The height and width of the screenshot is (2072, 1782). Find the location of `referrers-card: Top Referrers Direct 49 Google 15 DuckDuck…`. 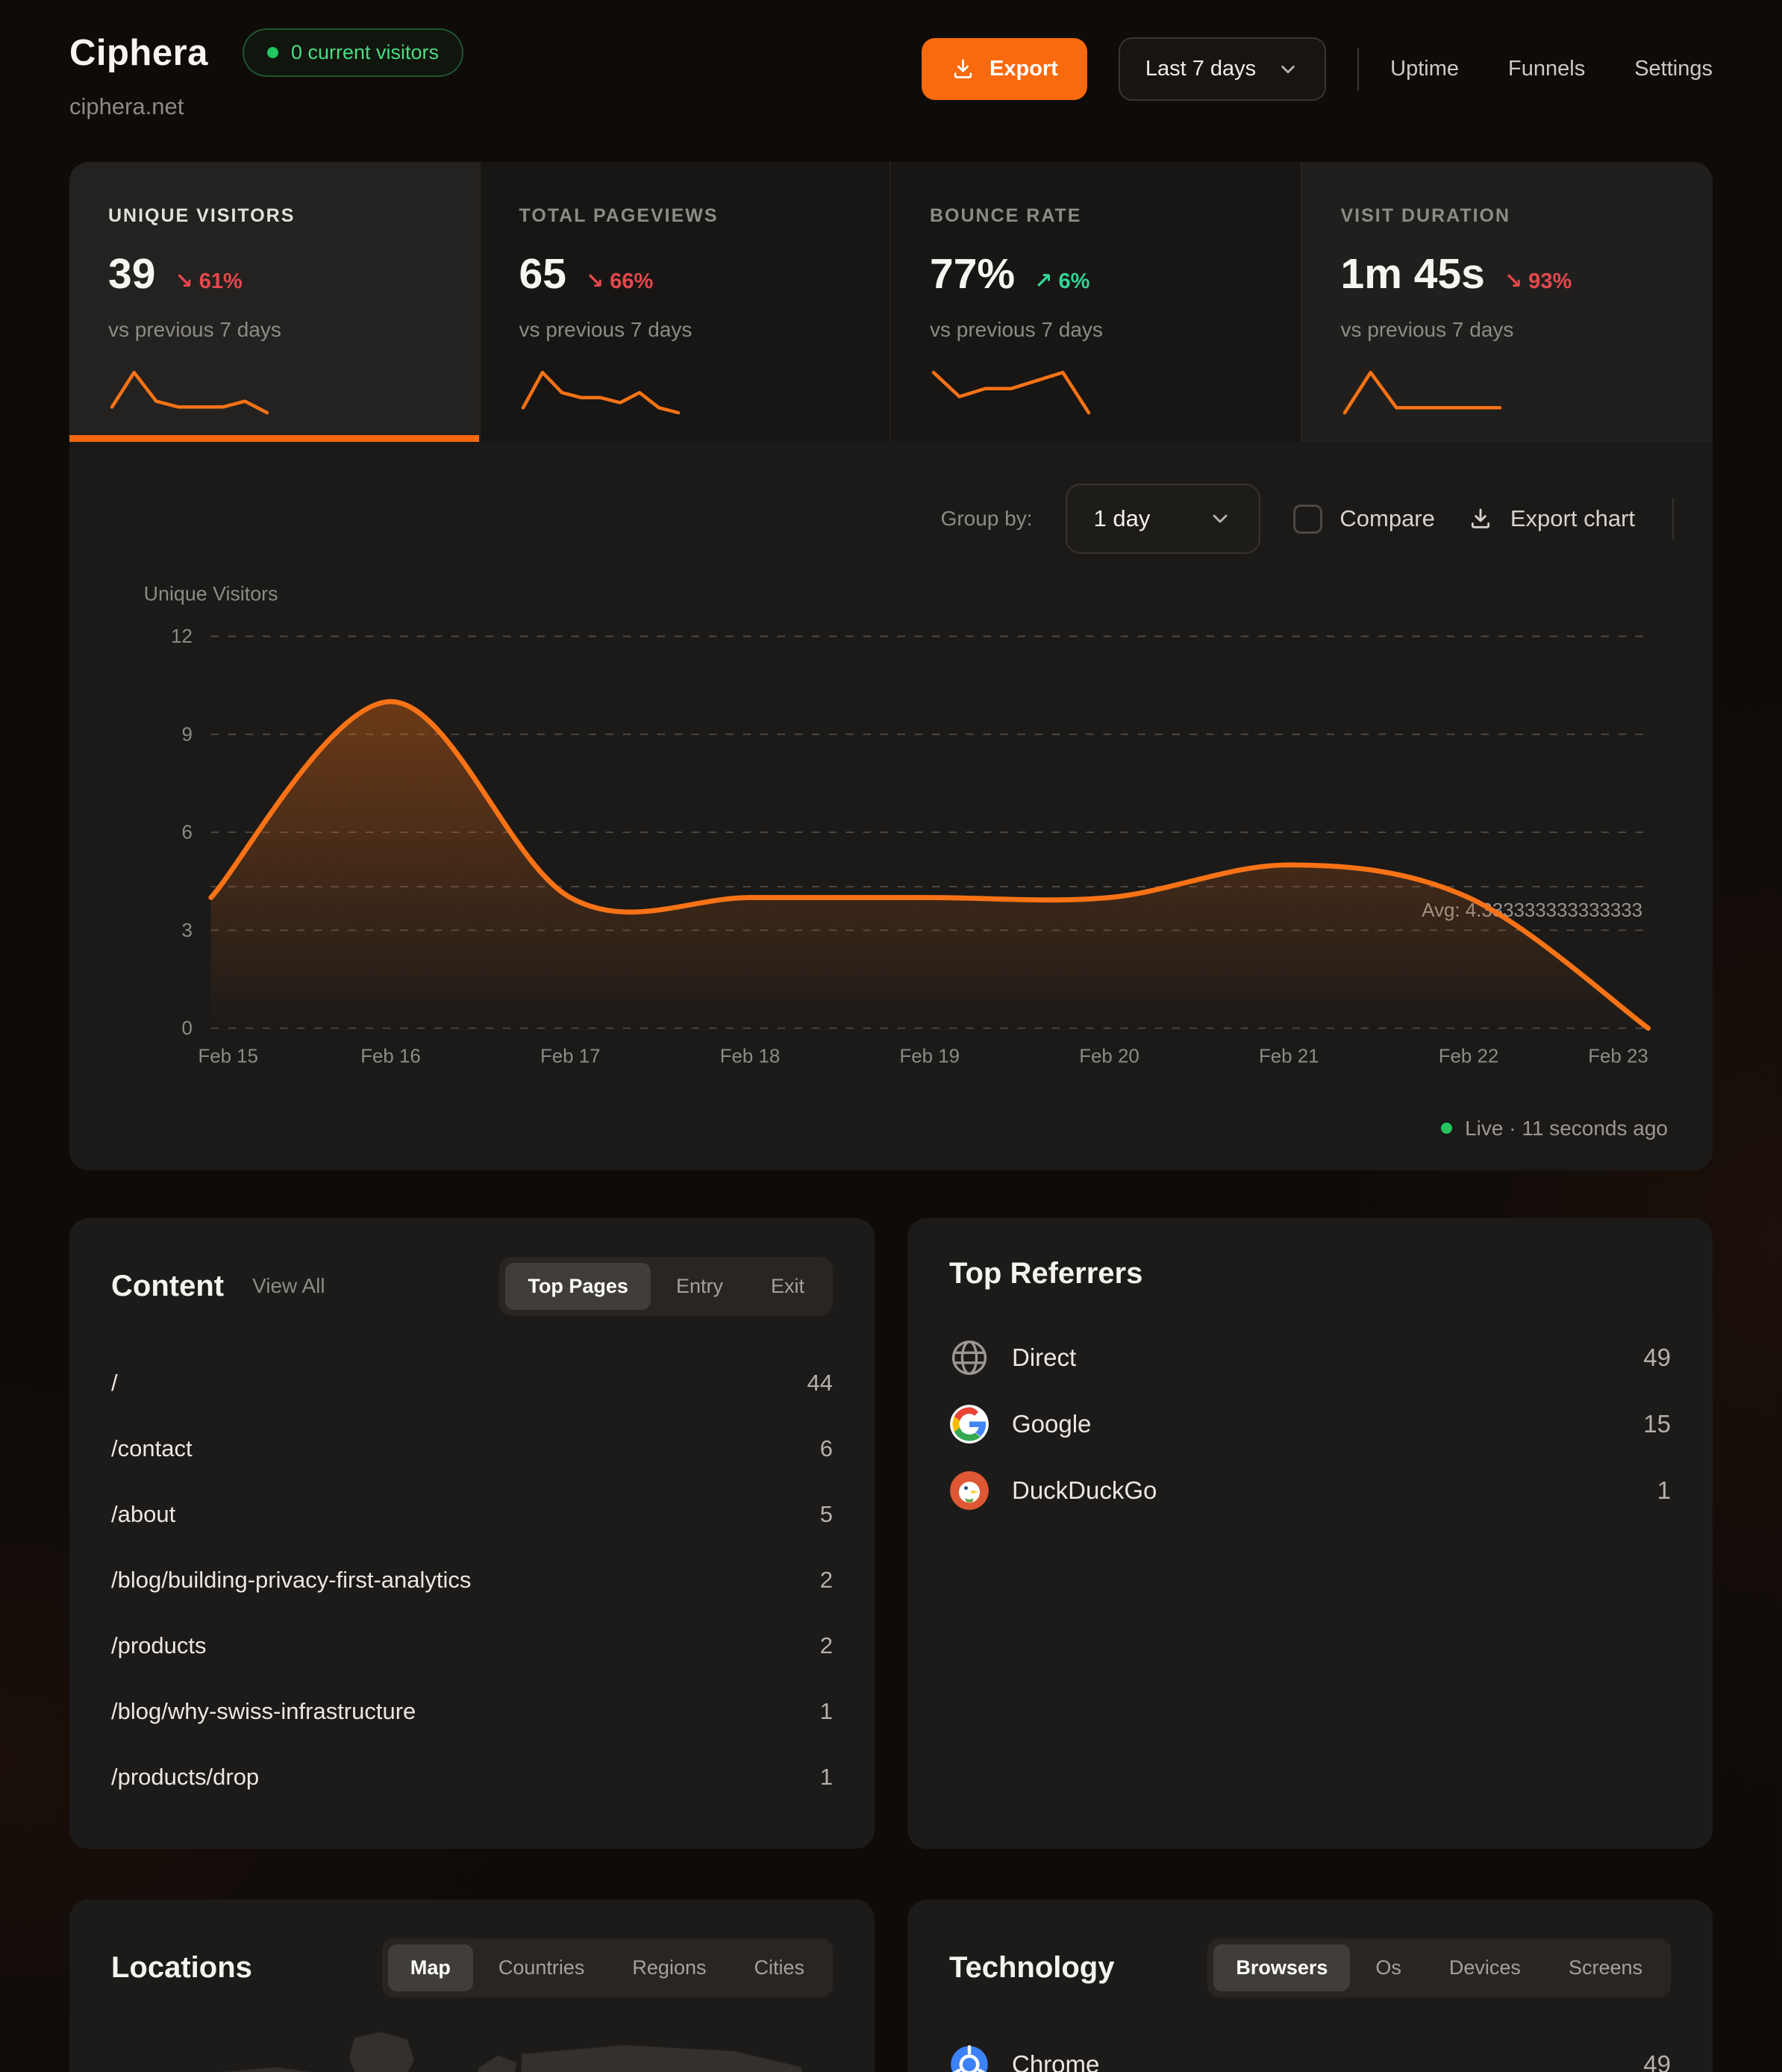

referrers-card: Top Referrers Direct 49 Google 15 DuckDuck… is located at coordinates (1310, 1533).